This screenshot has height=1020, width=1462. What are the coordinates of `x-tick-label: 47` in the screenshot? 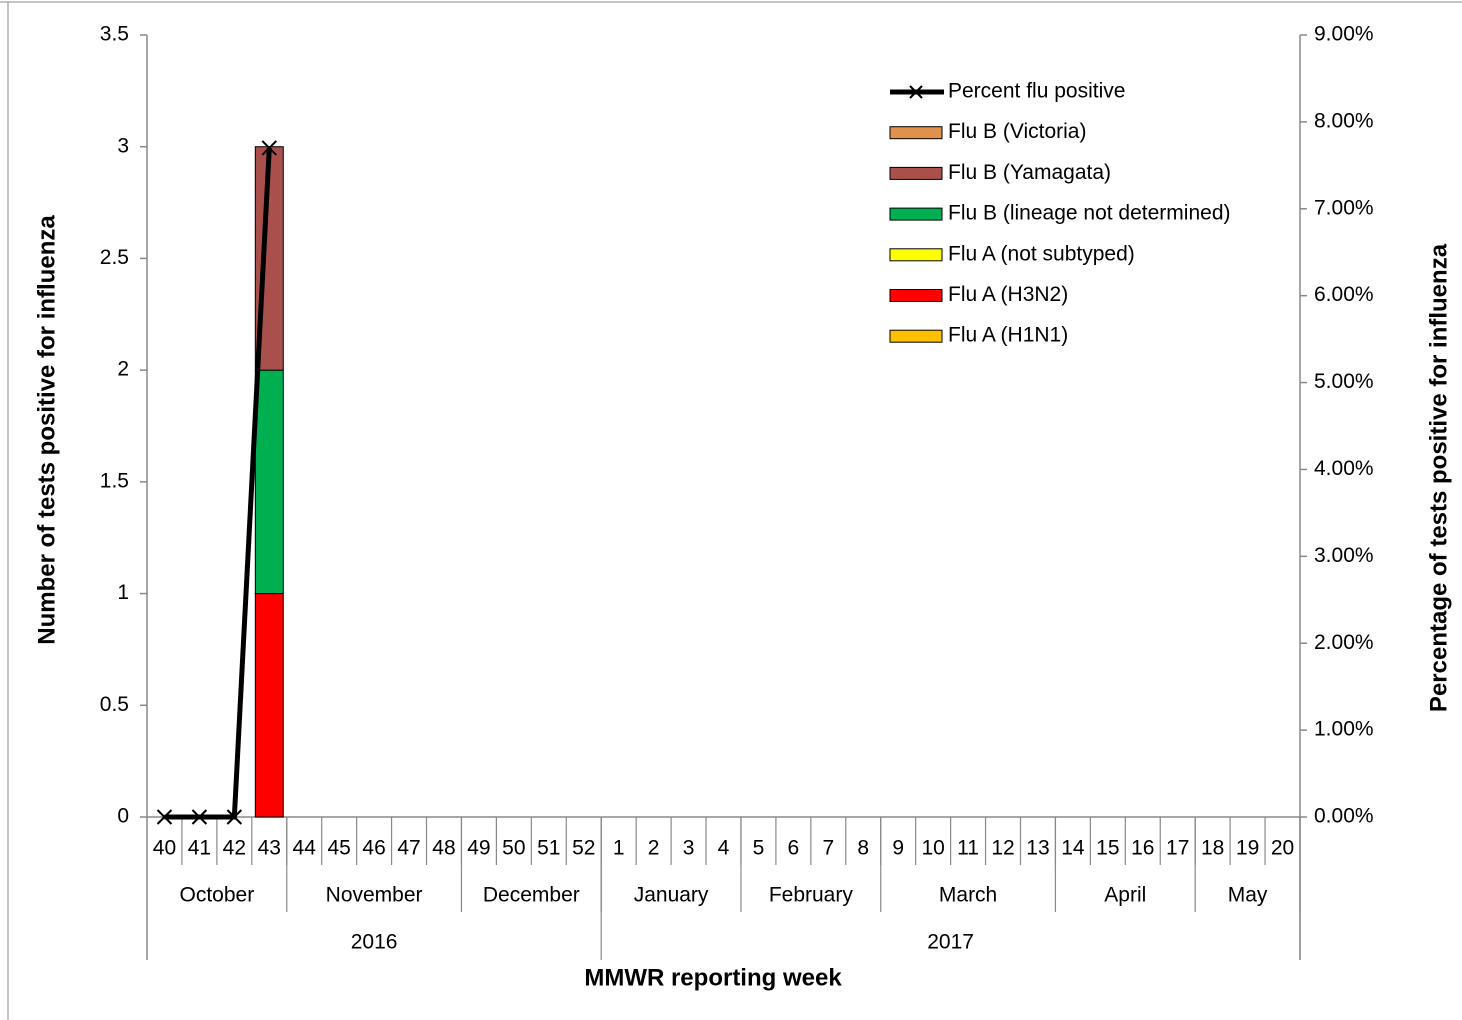 It's located at (408, 848).